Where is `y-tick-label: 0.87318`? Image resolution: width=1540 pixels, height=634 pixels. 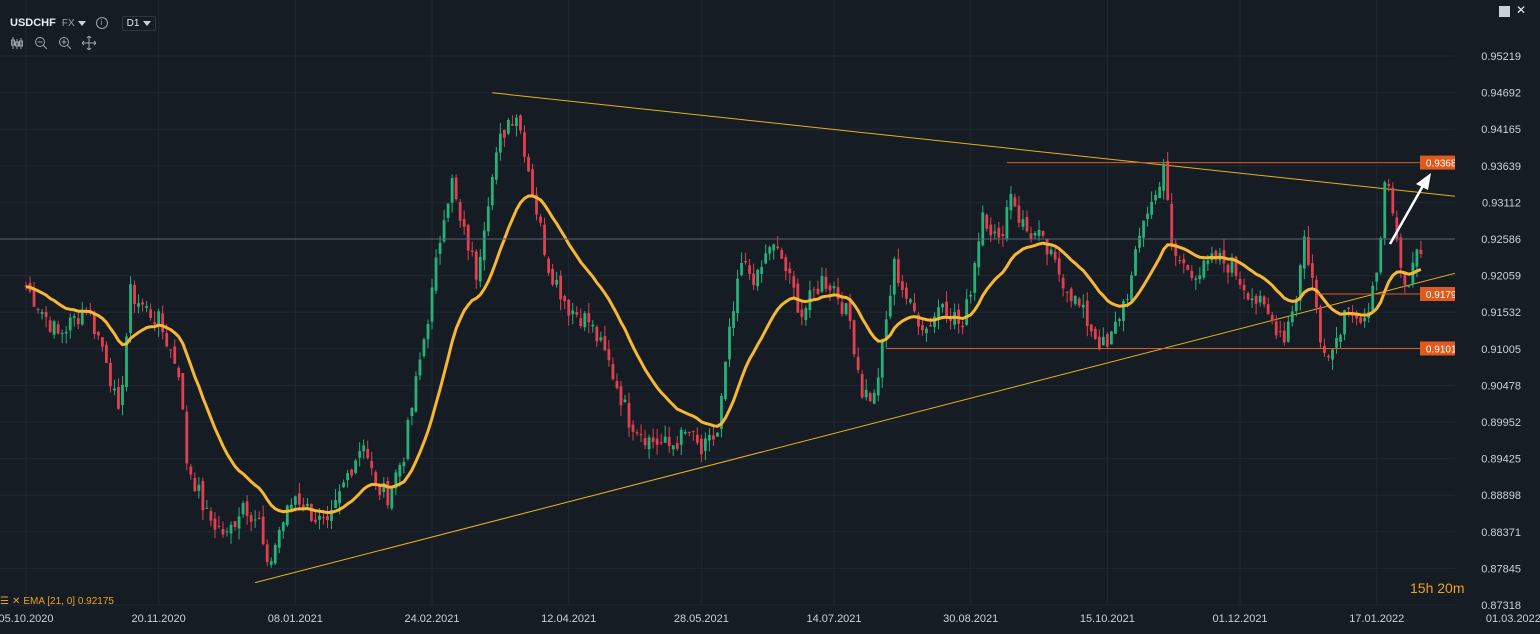 y-tick-label: 0.87318 is located at coordinates (1501, 606).